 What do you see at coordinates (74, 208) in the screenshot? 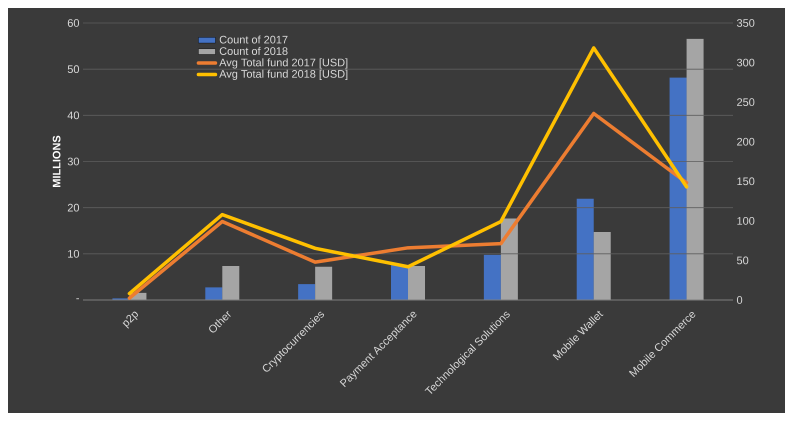
I see `y-tick-label: 20` at bounding box center [74, 208].